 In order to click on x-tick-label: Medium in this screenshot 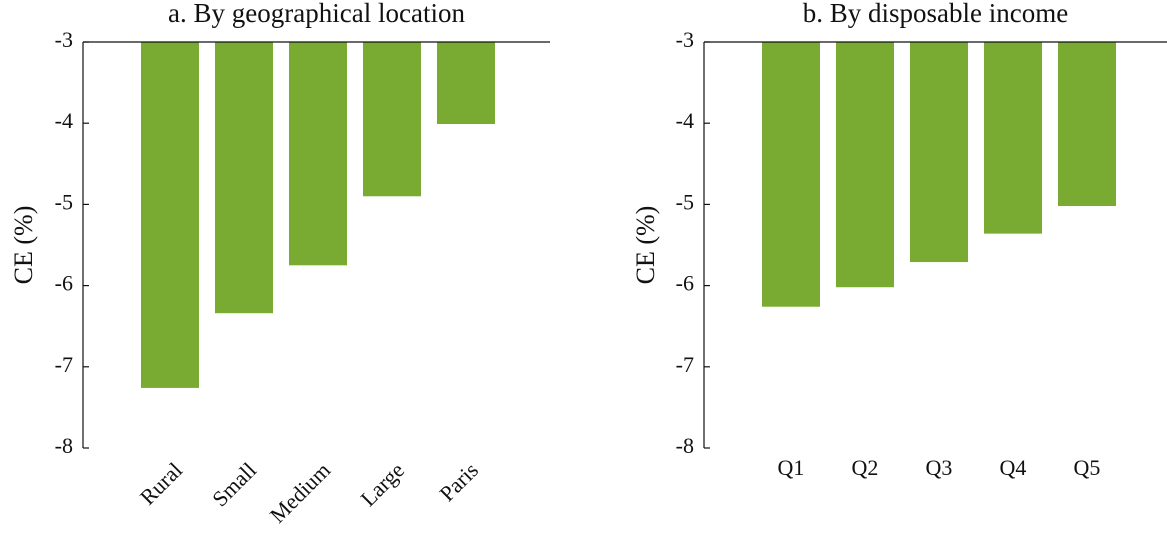, I will do `click(300, 492)`.